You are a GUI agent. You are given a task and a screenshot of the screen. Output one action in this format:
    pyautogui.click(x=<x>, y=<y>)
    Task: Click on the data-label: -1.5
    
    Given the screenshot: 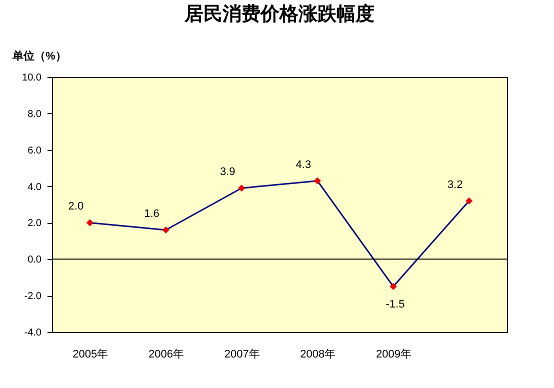 What is the action you would take?
    pyautogui.click(x=395, y=304)
    